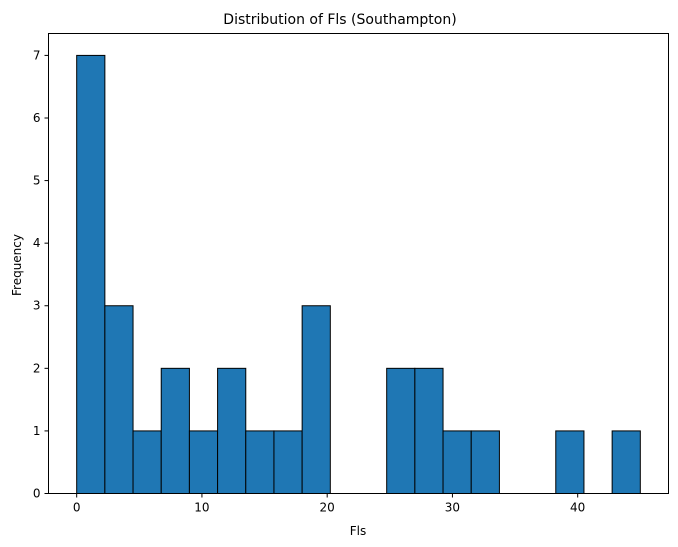  Describe the element at coordinates (37, 118) in the screenshot. I see `y-tick-label: 6` at that location.